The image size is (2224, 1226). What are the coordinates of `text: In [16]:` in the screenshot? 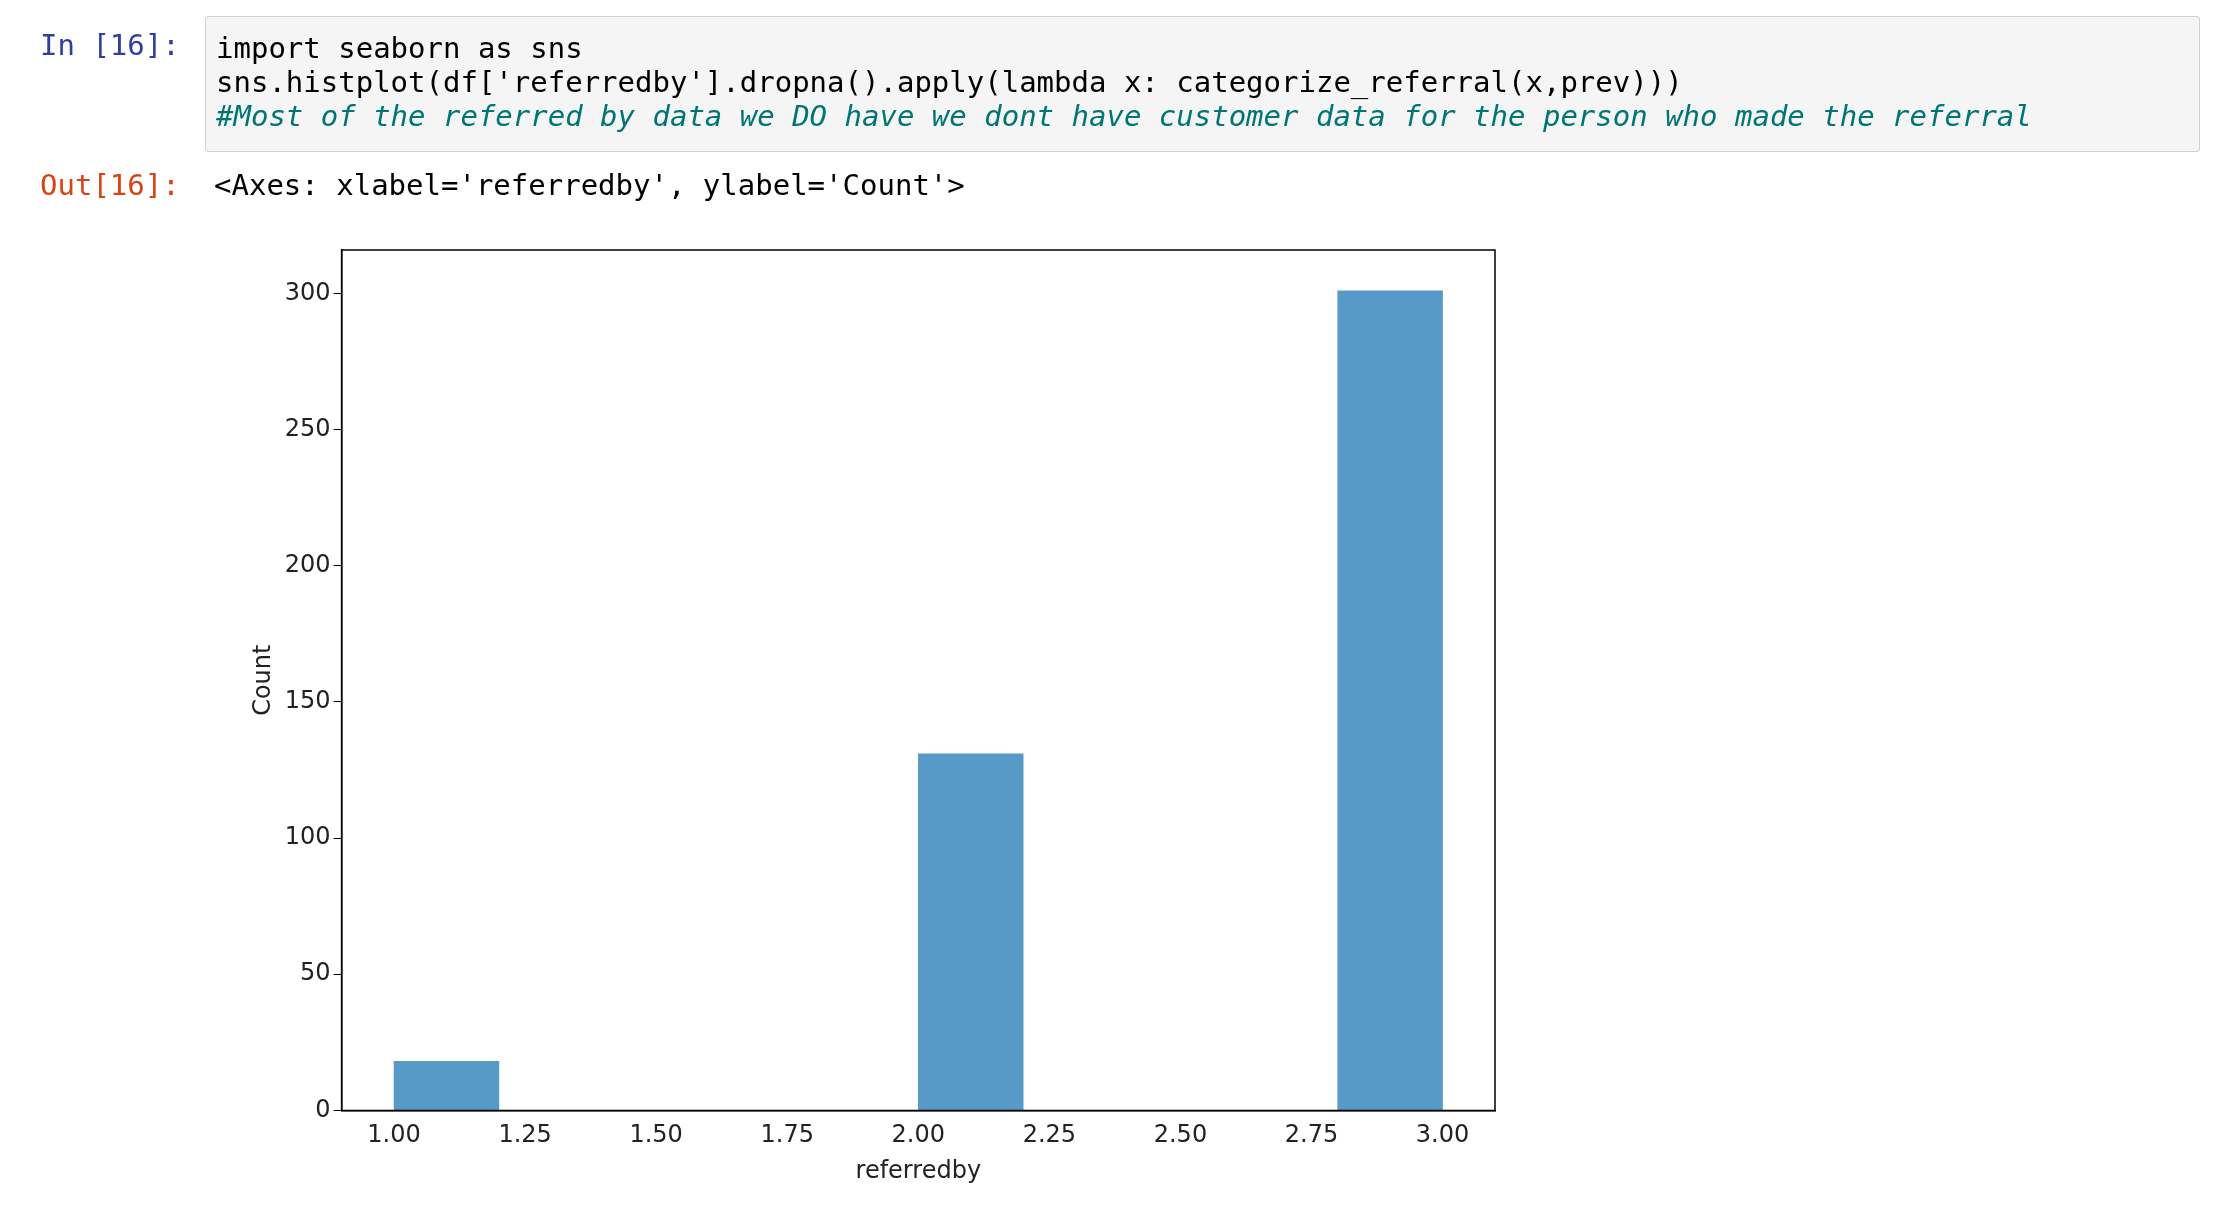 It's located at (110, 45).